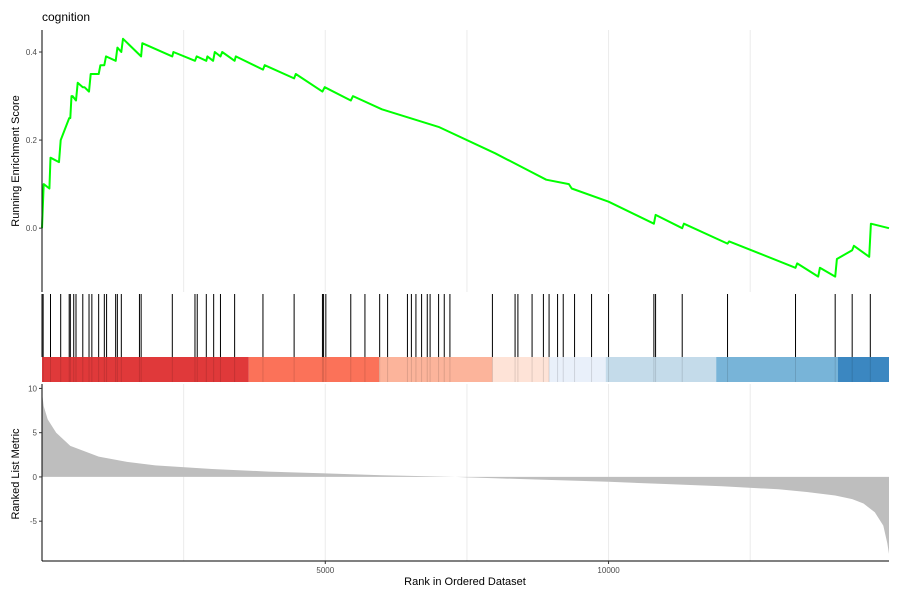 Image resolution: width=900 pixels, height=605 pixels. Describe the element at coordinates (35, 433) in the screenshot. I see `metric-y-tick-label: 5` at that location.